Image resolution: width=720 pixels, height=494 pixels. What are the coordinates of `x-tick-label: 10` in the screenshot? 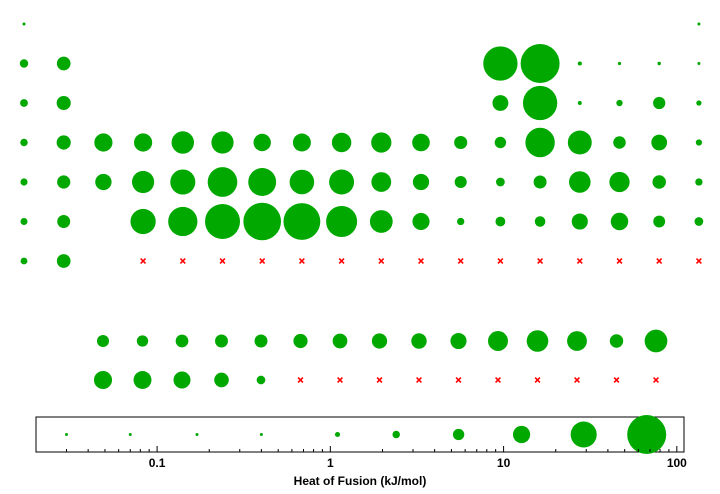 It's located at (504, 463).